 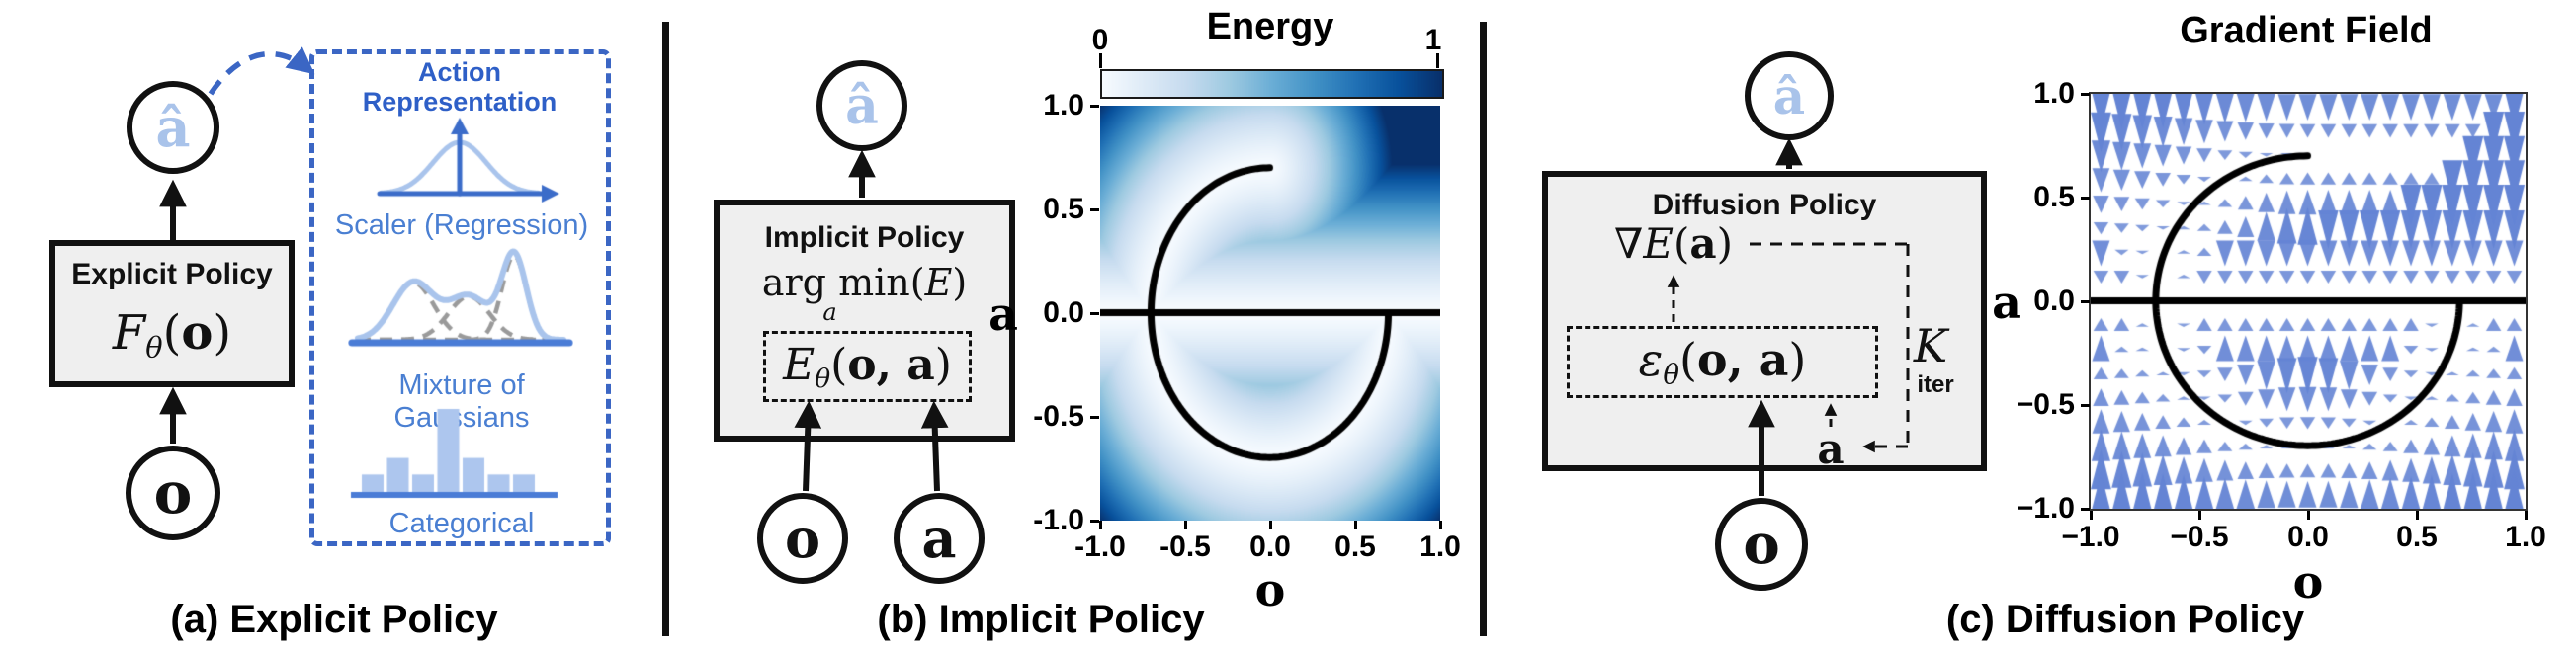 What do you see at coordinates (1058, 520) in the screenshot?
I see `energy-y-tick: -1.0` at bounding box center [1058, 520].